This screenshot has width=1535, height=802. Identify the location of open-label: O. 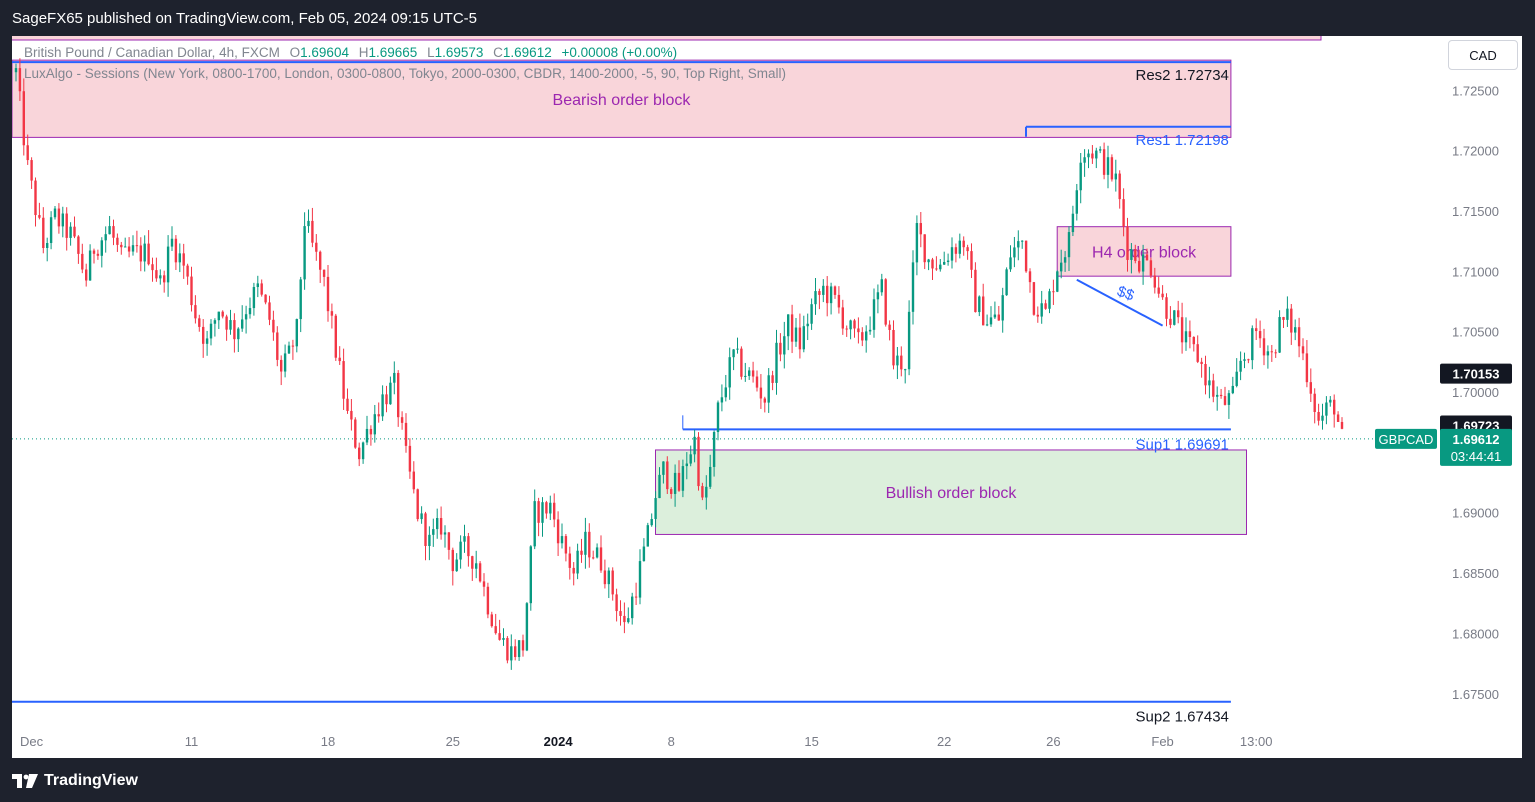
(295, 52).